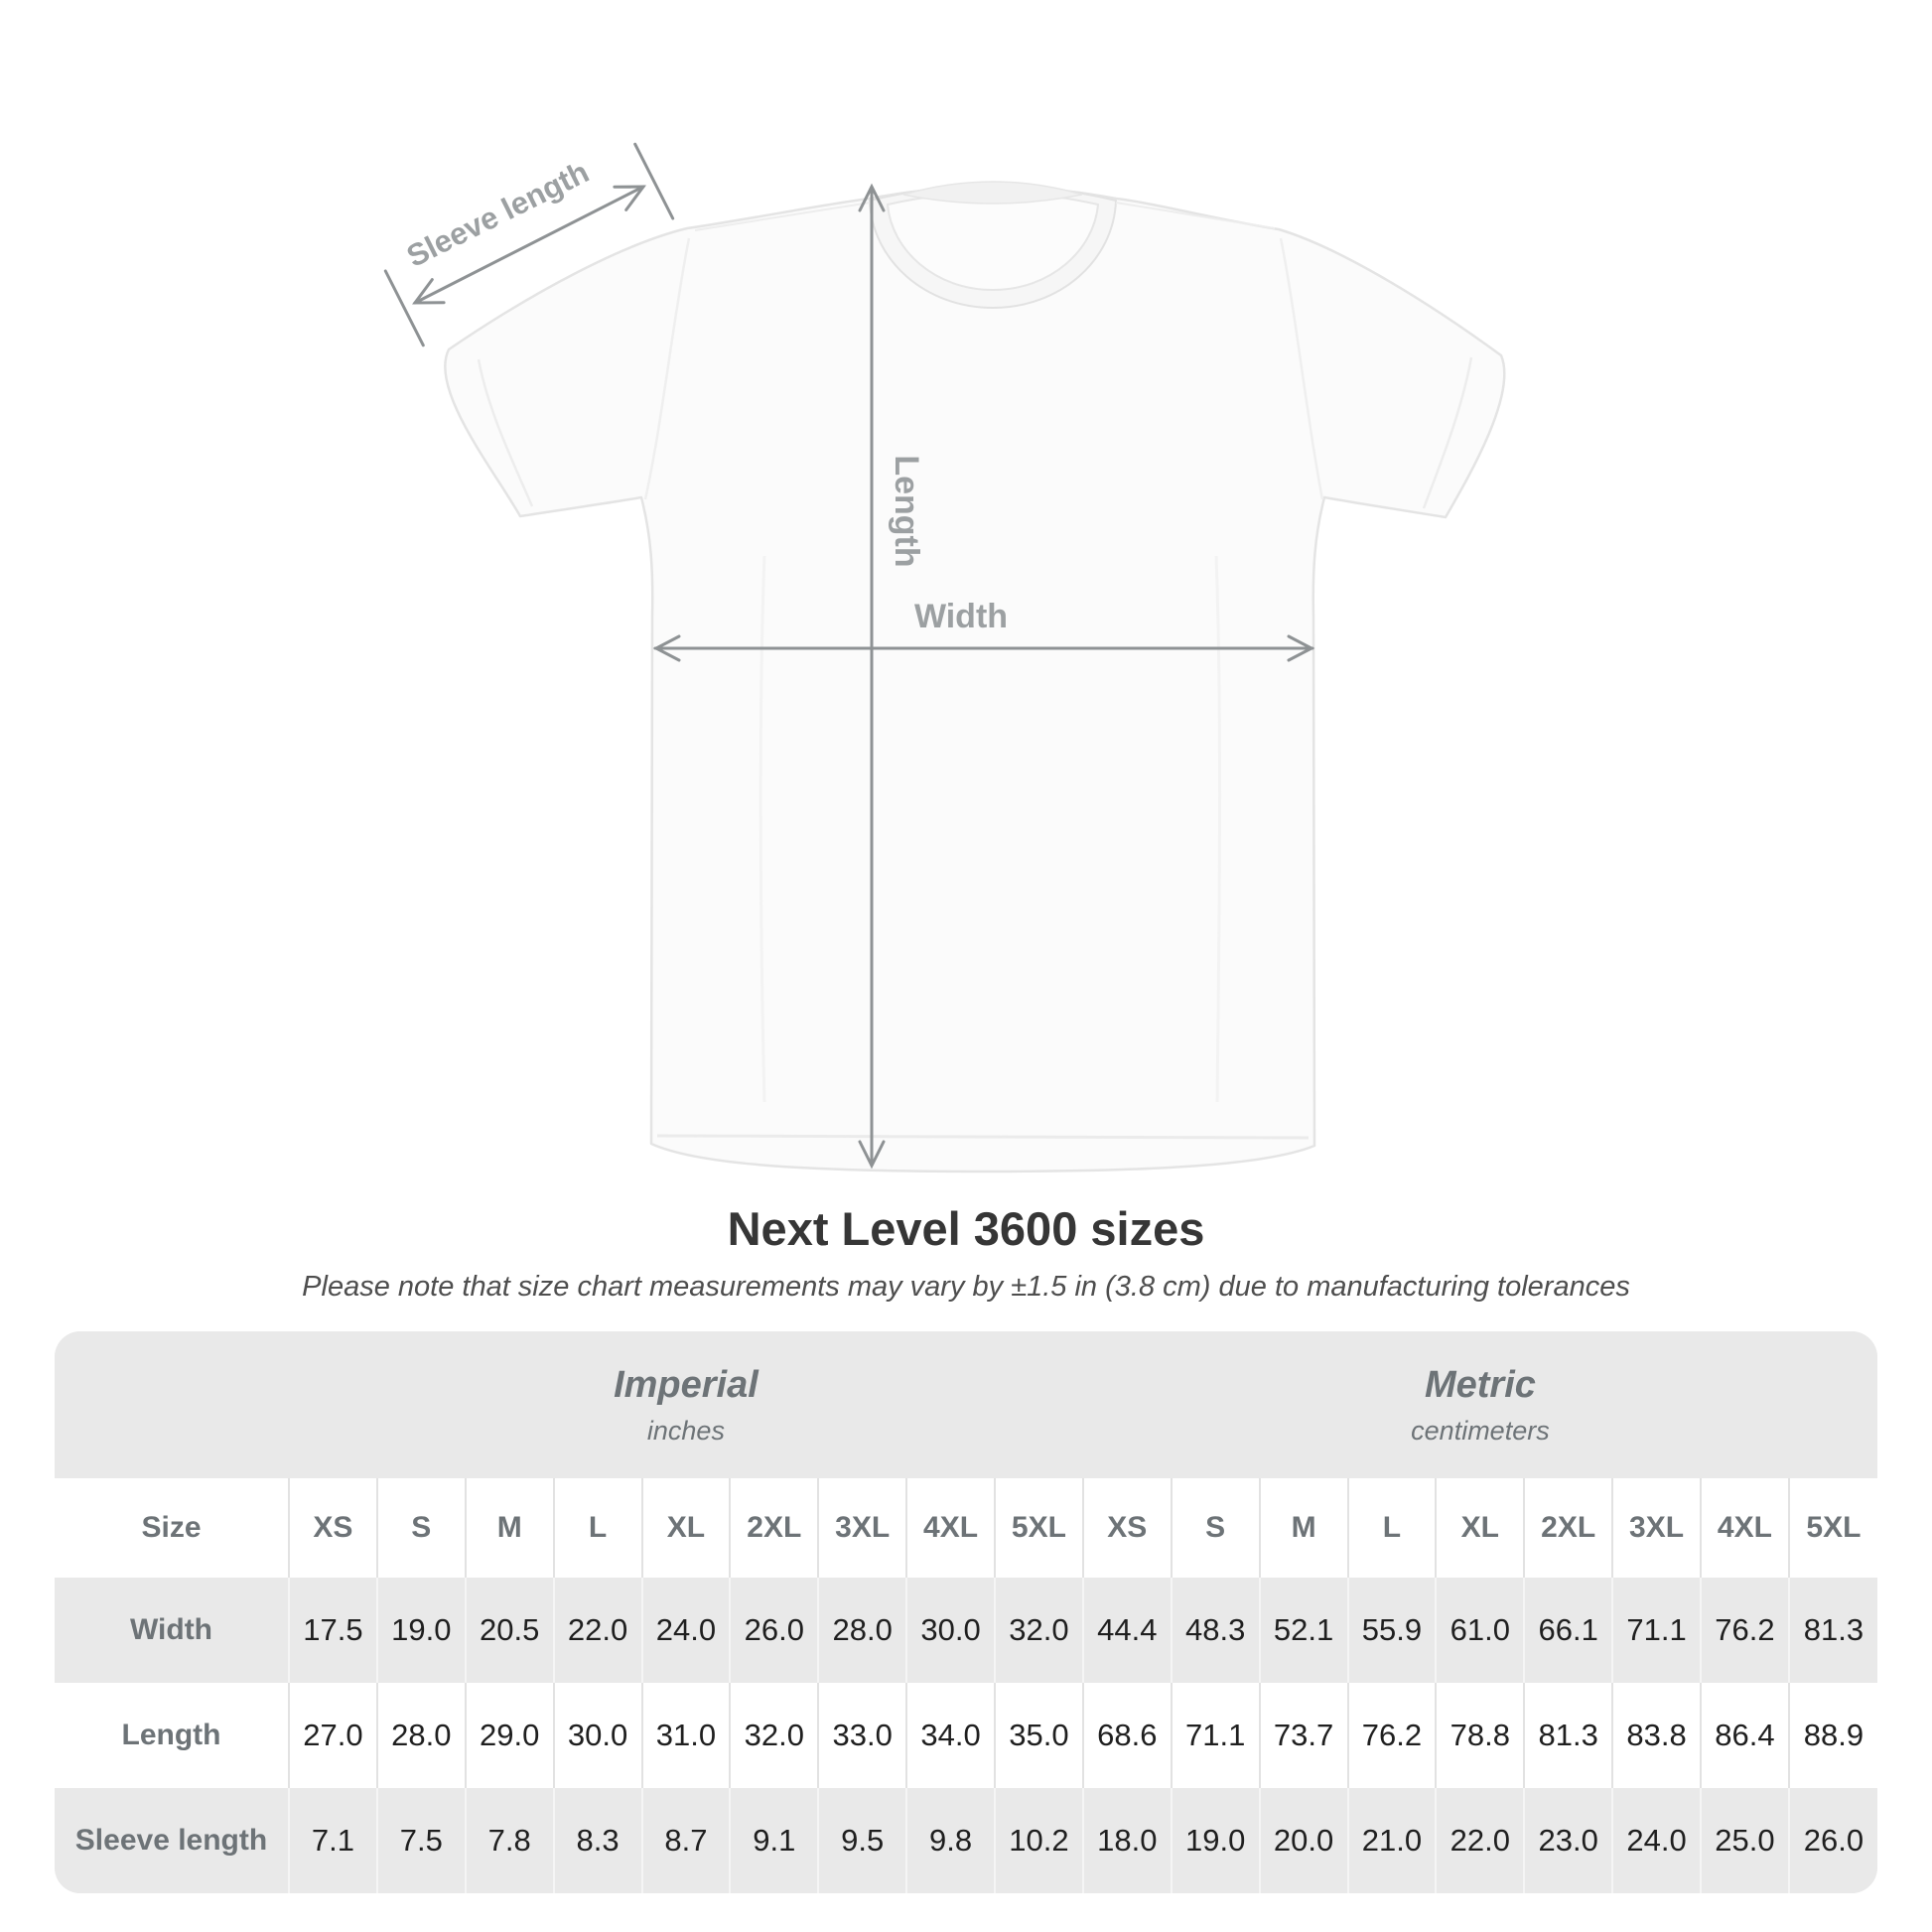 This screenshot has width=1932, height=1932. Describe the element at coordinates (1392, 1631) in the screenshot. I see `table-cell: 55.9` at that location.